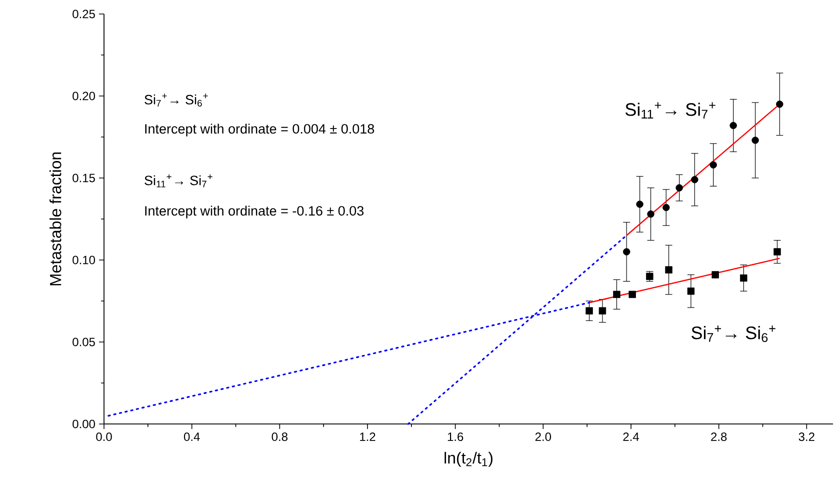  Describe the element at coordinates (176, 100) in the screenshot. I see `annotation: Si$_{7}$$^{+}$→ Si$_{6}$+` at that location.